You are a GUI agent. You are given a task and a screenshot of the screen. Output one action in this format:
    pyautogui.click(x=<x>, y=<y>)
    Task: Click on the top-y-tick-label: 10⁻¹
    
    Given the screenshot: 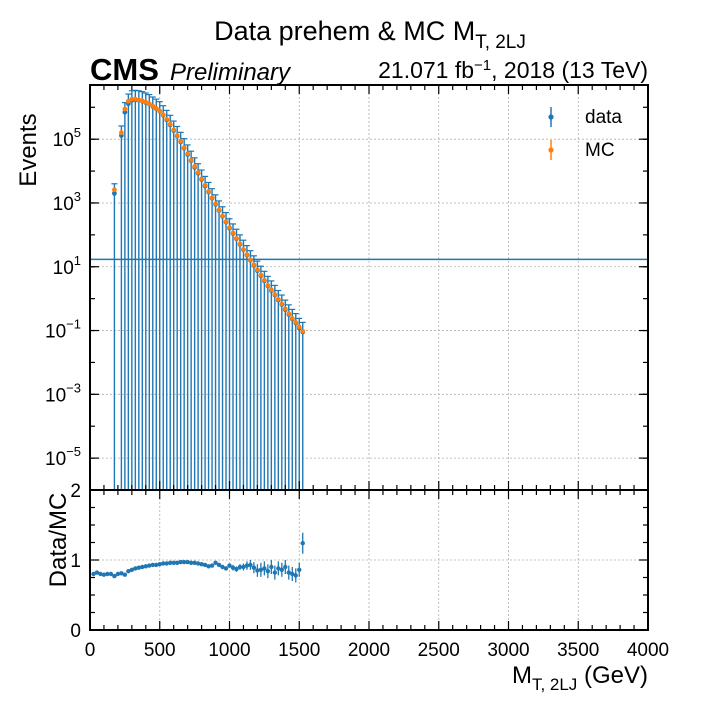 What is the action you would take?
    pyautogui.click(x=63, y=330)
    